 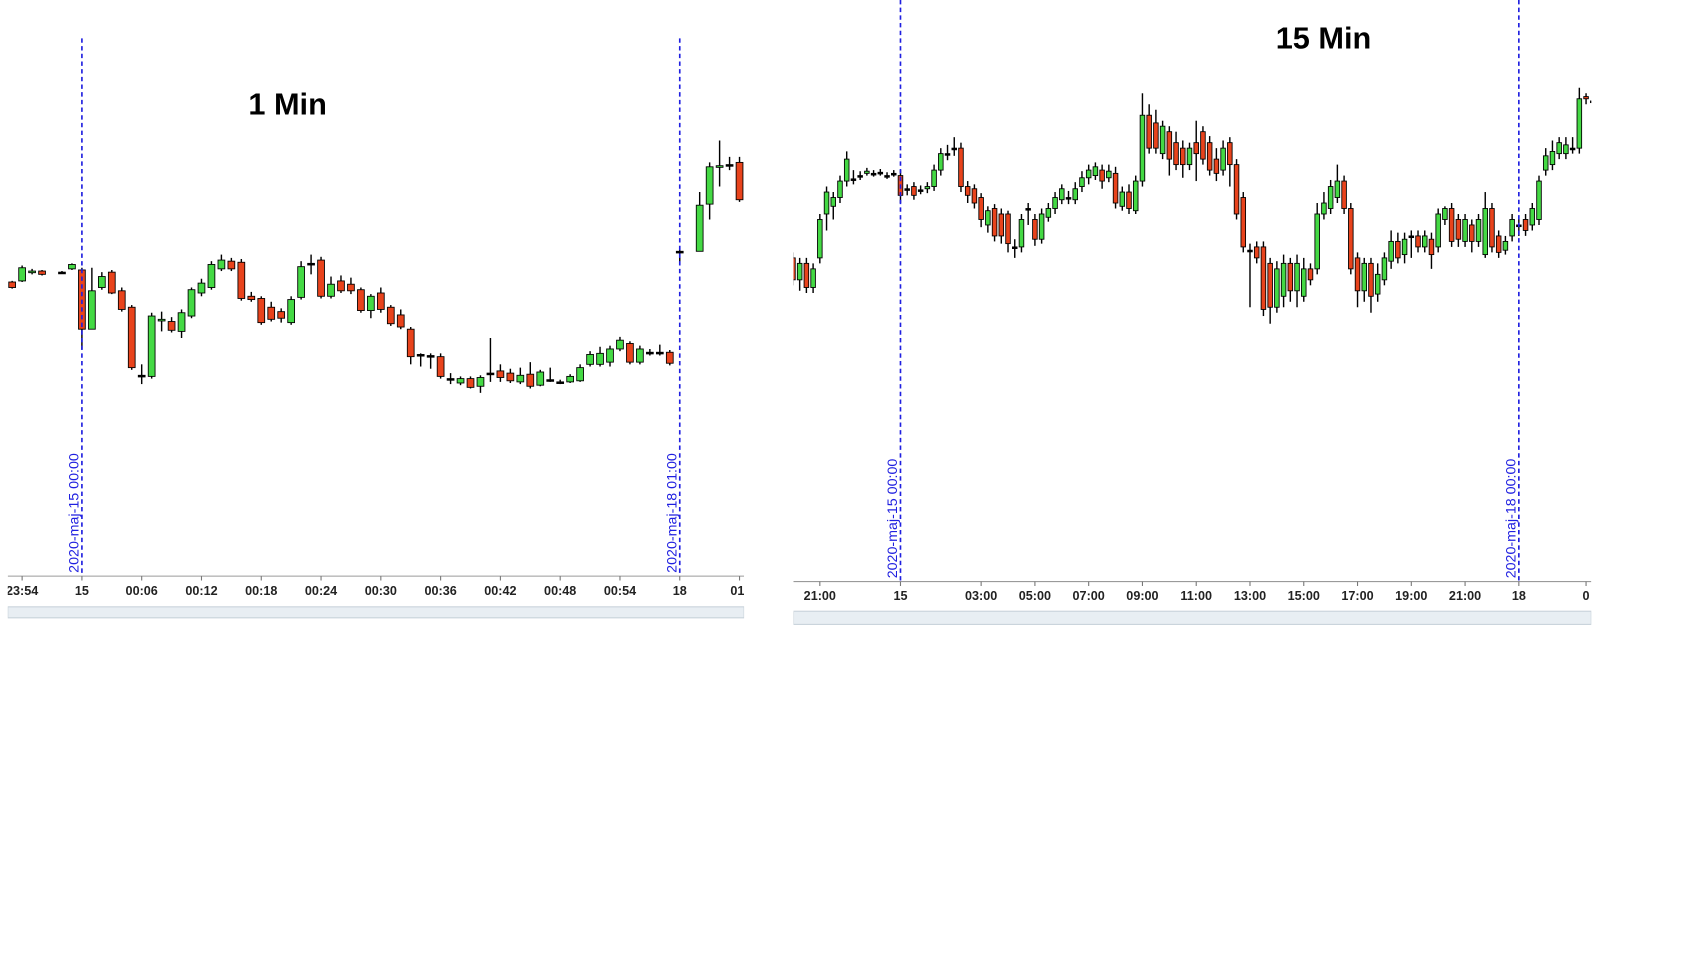 I want to click on x-tick-label: 00:36, so click(x=440, y=591).